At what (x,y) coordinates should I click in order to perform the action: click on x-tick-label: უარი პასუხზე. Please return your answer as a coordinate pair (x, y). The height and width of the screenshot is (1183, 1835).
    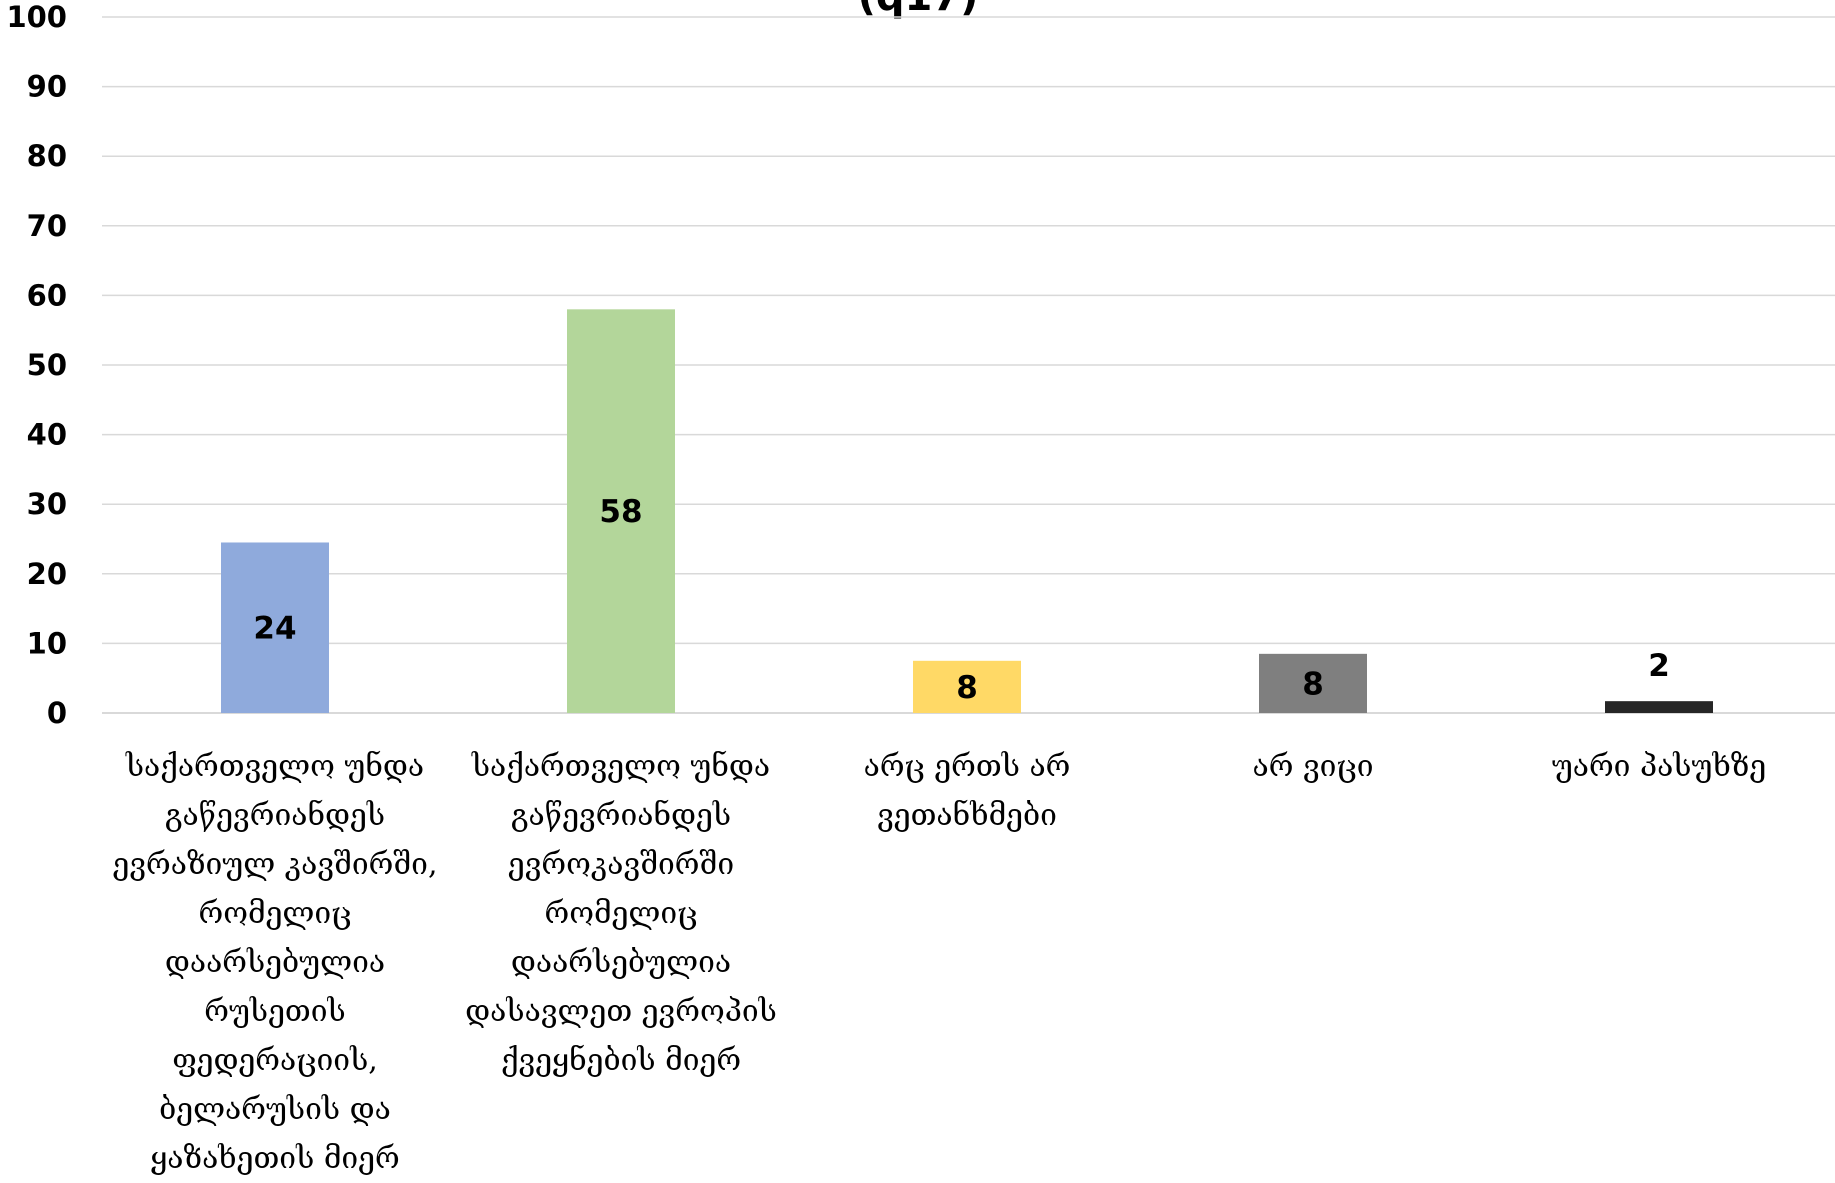
    Looking at the image, I should click on (1659, 766).